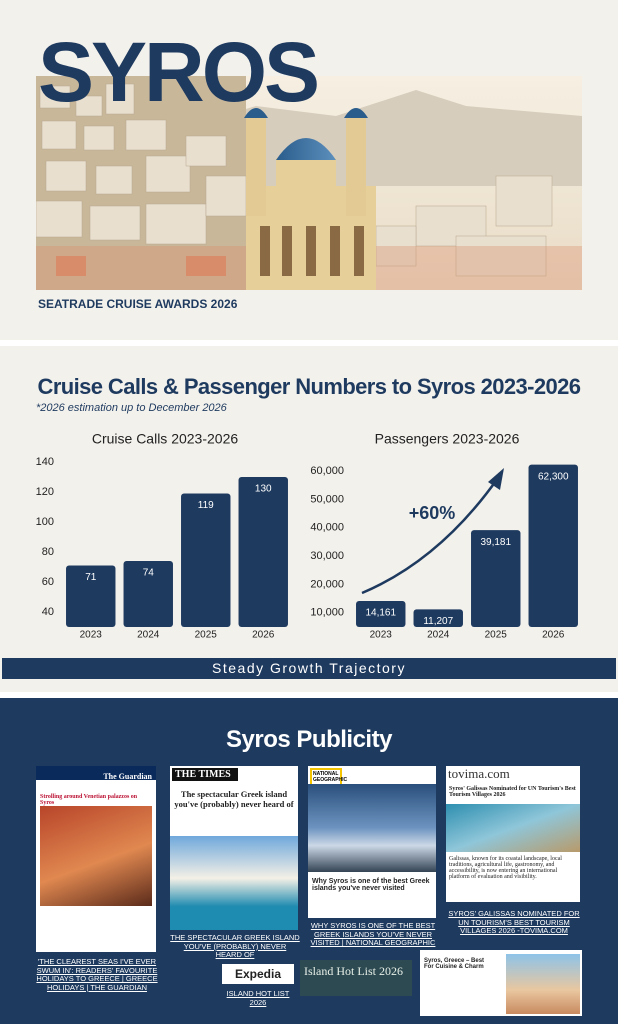 Image resolution: width=618 pixels, height=1024 pixels. I want to click on y-tick-label: 60, so click(48, 582).